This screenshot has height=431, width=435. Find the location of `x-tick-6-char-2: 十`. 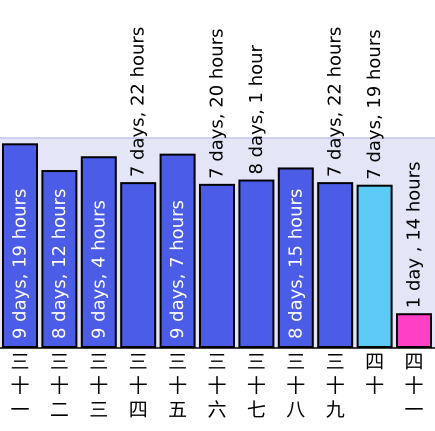

x-tick-6-char-2: 十 is located at coordinates (216, 386).